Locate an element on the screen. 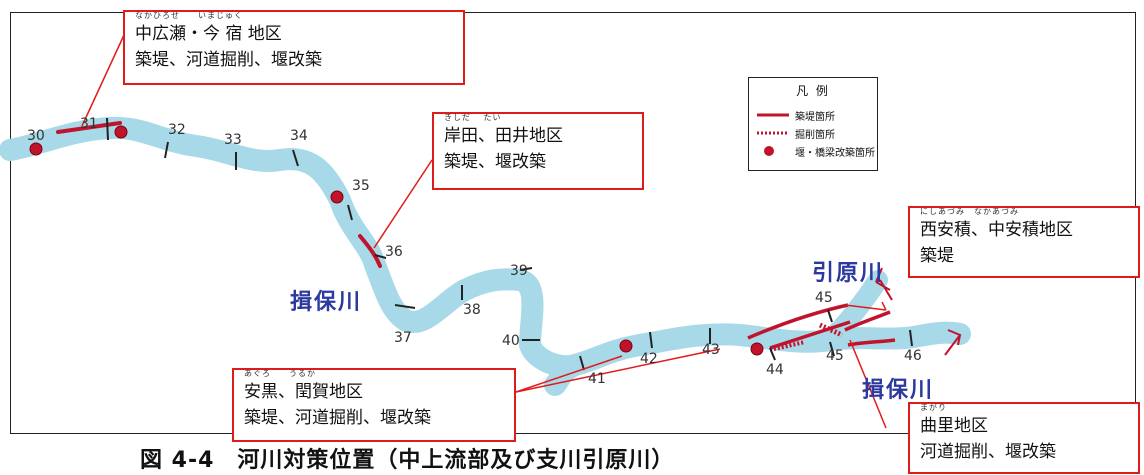  river-label-hikihara: 引原川 is located at coordinates (848, 273).